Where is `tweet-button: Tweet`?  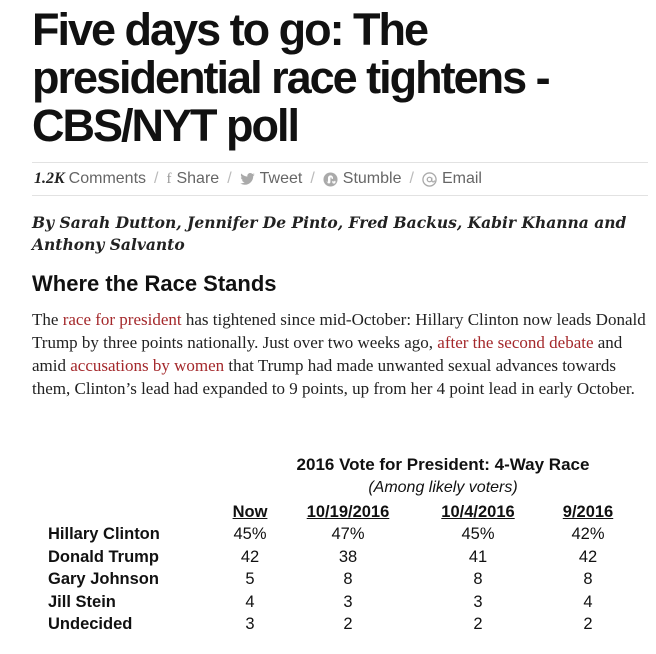
tweet-button: Tweet is located at coordinates (271, 179).